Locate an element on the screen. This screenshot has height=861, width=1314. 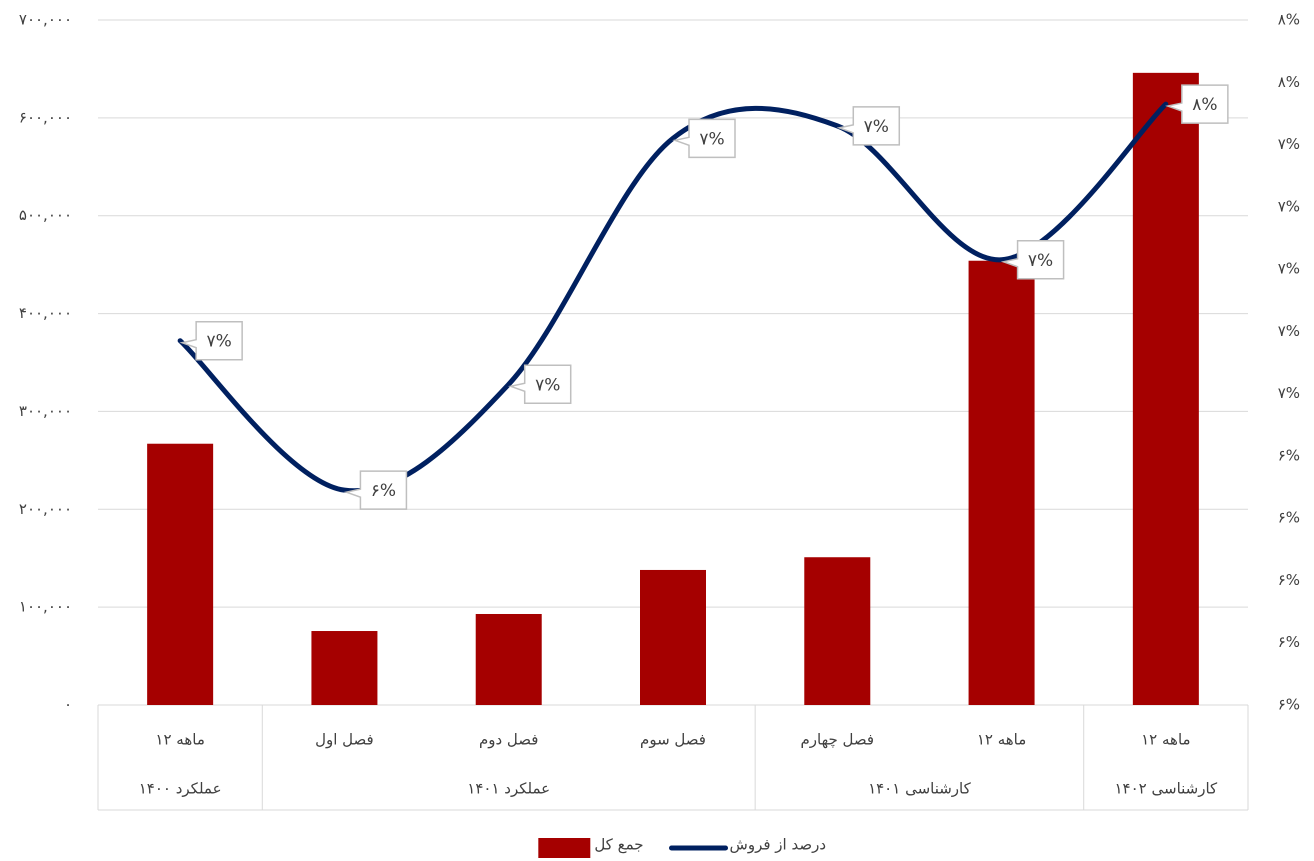
legend-swatch is located at coordinates (564, 848).